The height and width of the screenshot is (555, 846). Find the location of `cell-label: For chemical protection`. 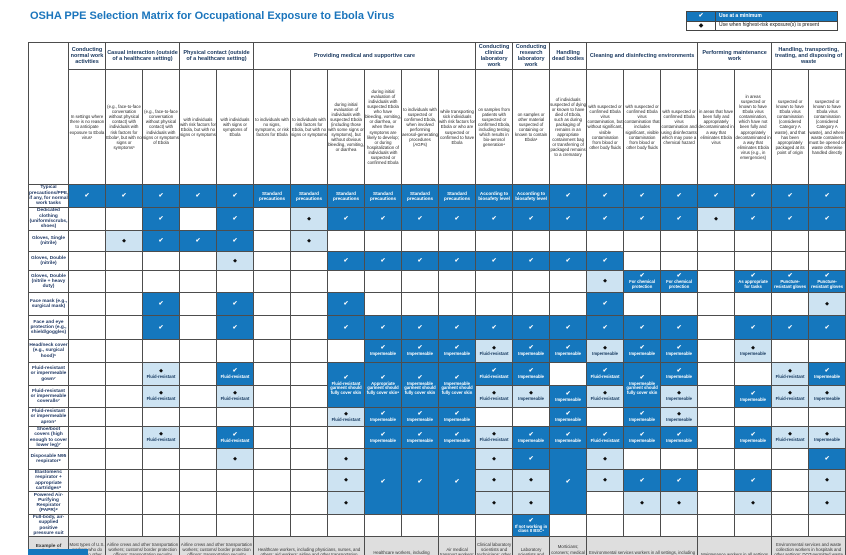

cell-label: For chemical protection is located at coordinates (642, 284).